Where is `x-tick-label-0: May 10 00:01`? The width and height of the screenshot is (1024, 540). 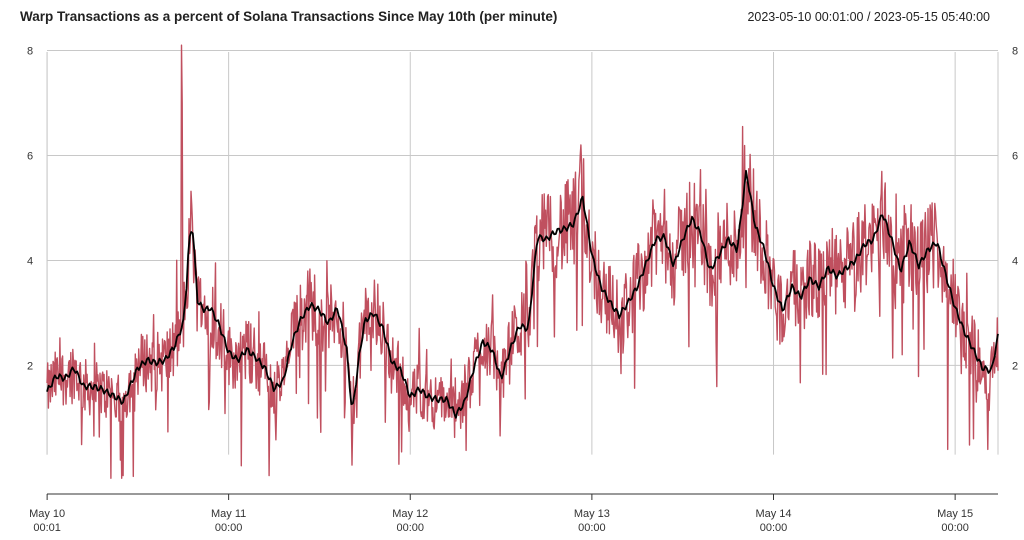
x-tick-label-0: May 10 00:01 is located at coordinates (47, 521).